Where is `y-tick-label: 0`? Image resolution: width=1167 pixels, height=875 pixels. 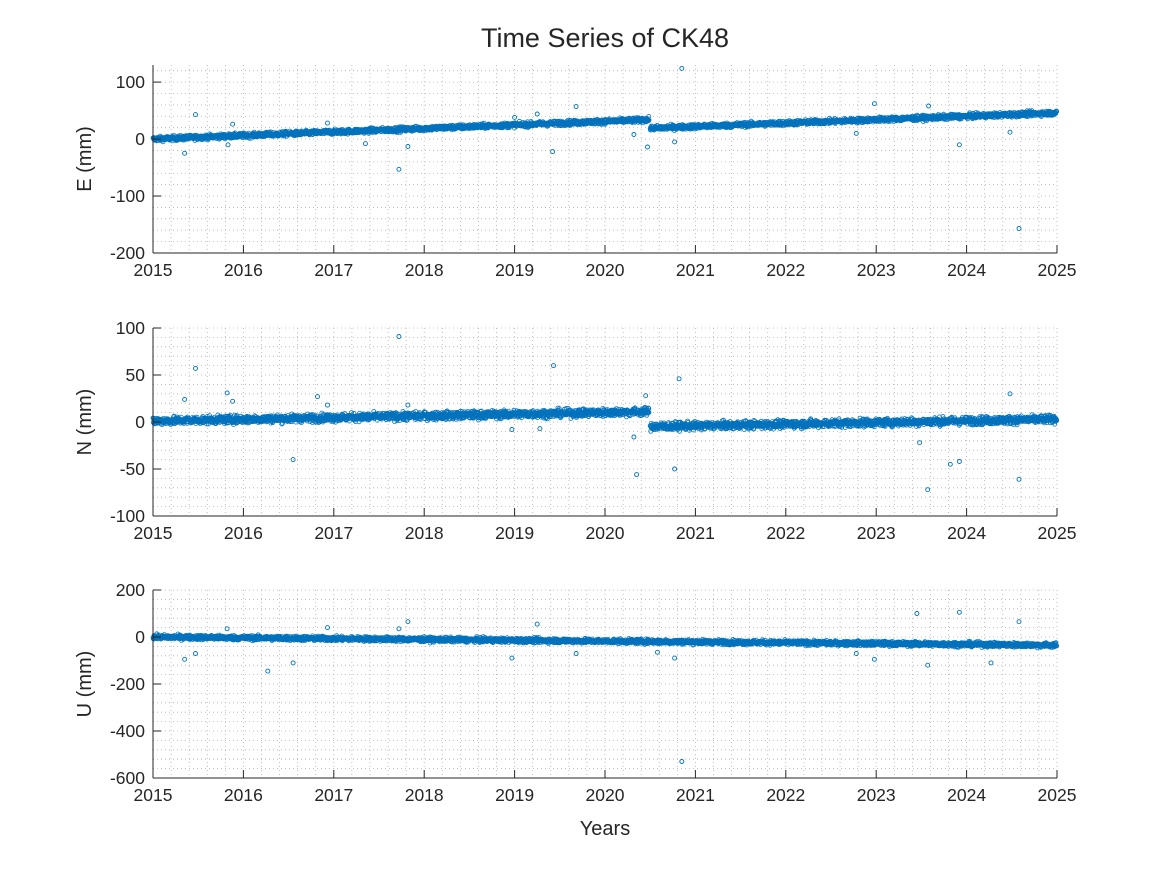 y-tick-label: 0 is located at coordinates (140, 139).